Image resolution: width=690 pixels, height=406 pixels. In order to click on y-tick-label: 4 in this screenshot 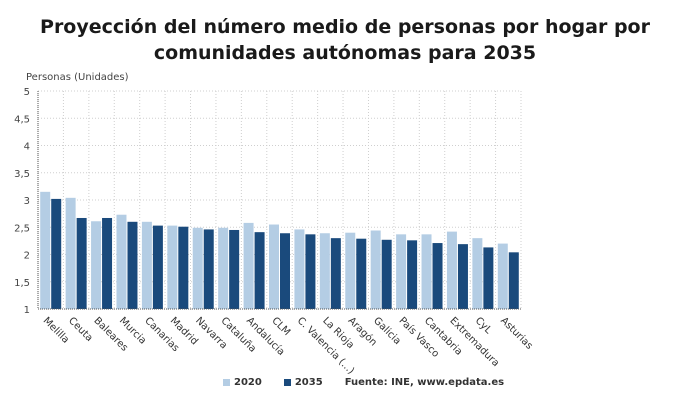, I will do `click(27, 147)`.